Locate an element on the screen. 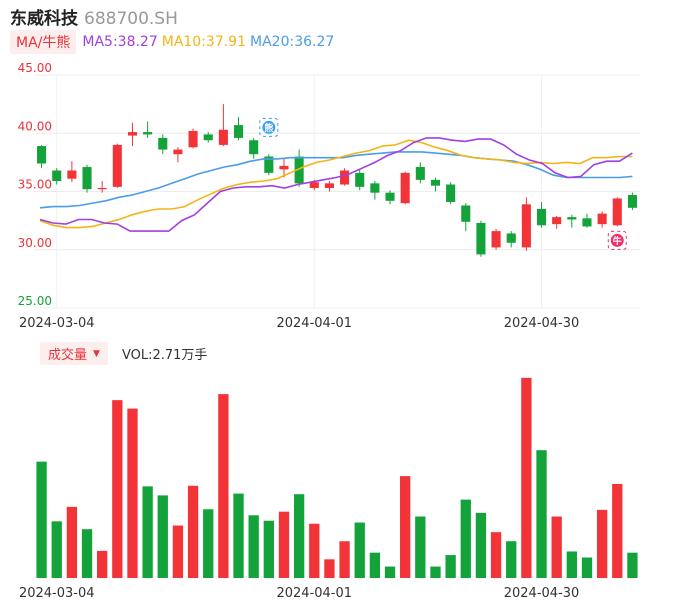 This screenshot has width=686, height=606. bear-marker-label: 熊 is located at coordinates (268, 128).